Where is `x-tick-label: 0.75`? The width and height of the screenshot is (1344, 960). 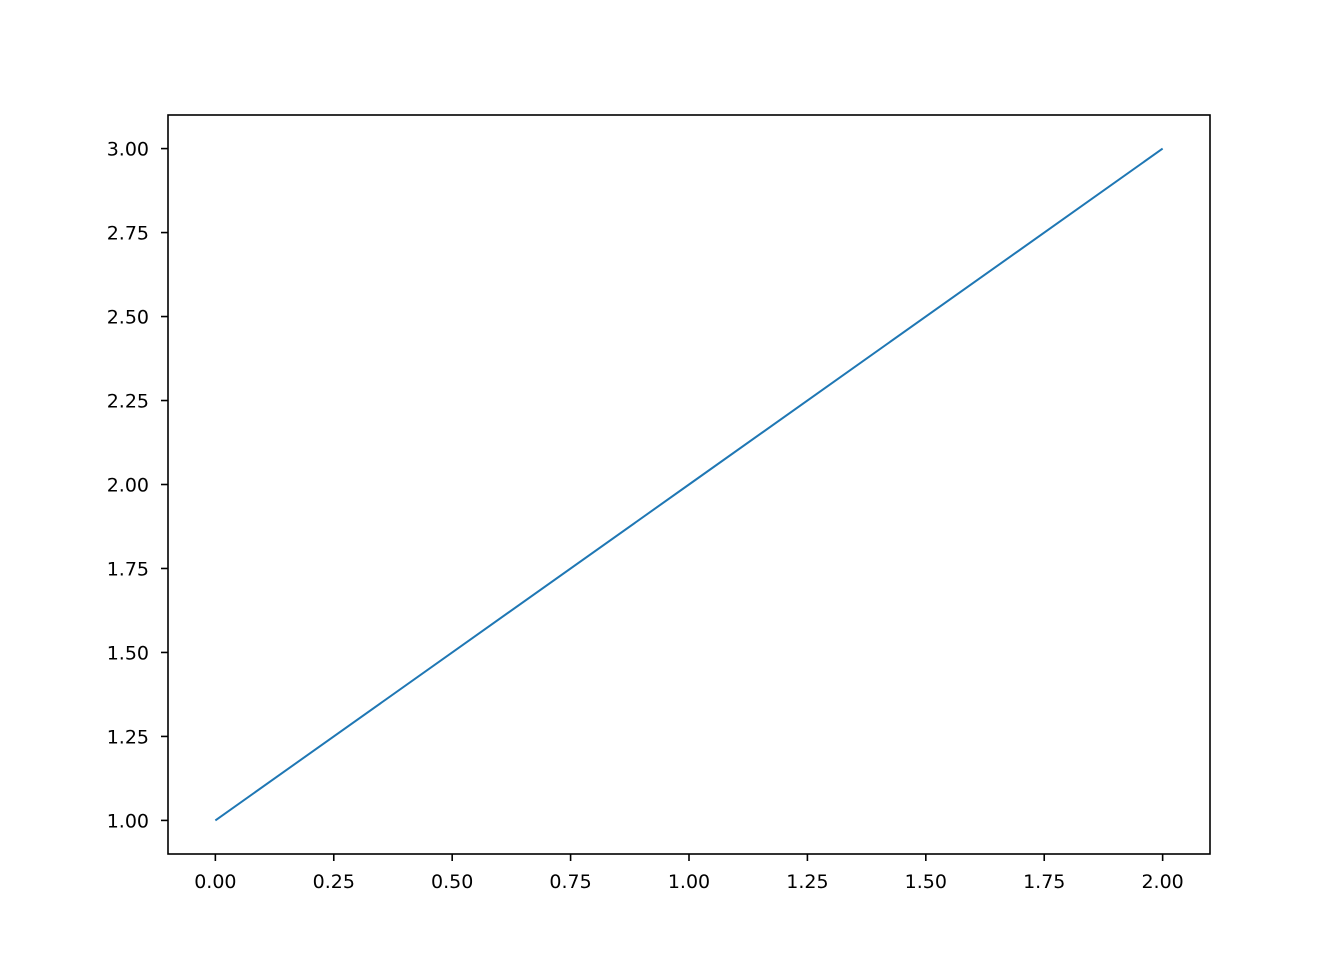
x-tick-label: 0.75 is located at coordinates (570, 882).